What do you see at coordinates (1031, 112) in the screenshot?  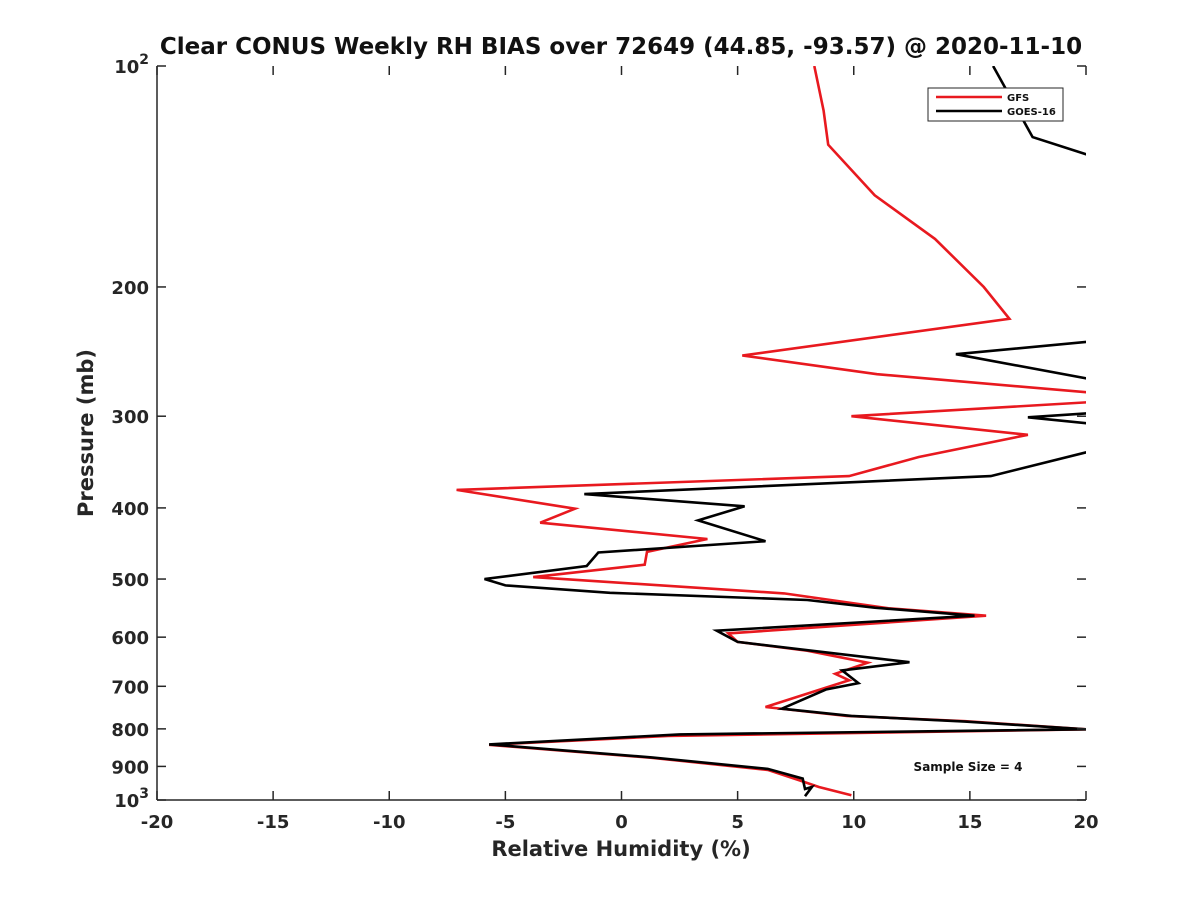 I see `legend-label: GOES-16` at bounding box center [1031, 112].